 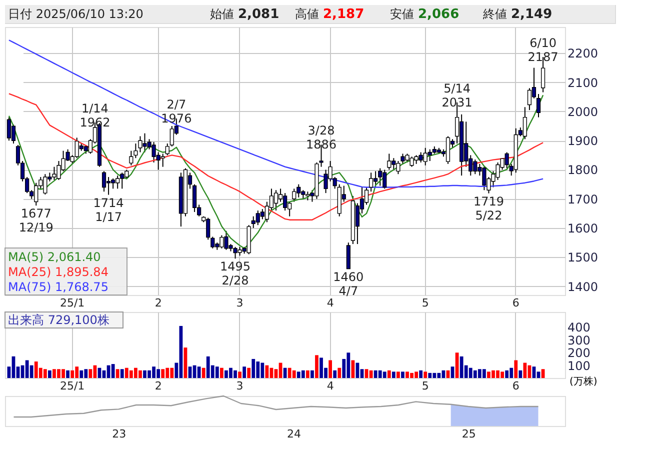 What do you see at coordinates (583, 257) in the screenshot?
I see `y-tick-label: 1500` at bounding box center [583, 257].